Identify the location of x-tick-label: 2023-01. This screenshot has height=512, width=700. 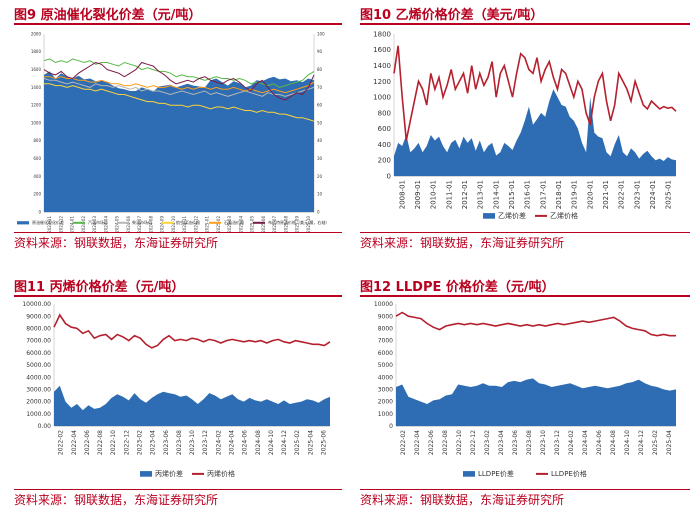
(637, 194).